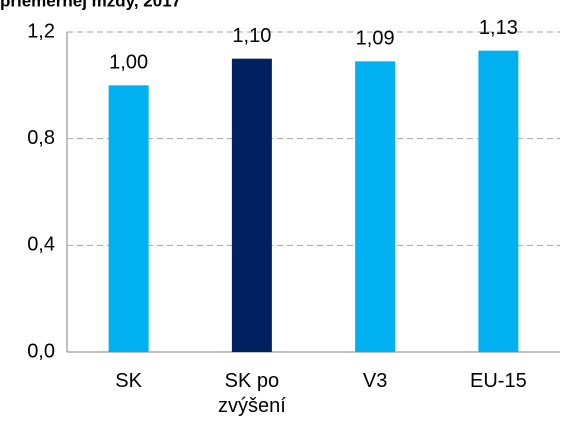 This screenshot has height=429, width=573. Describe the element at coordinates (90, 5) in the screenshot. I see `chart-title: priemernej mzdy, 2017` at that location.